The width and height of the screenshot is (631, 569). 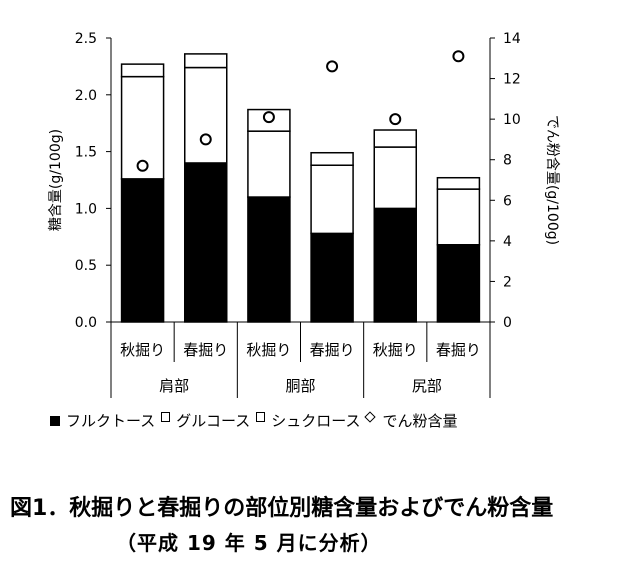 What do you see at coordinates (56, 180) in the screenshot?
I see `y-axis-left-label: 糖含量(g/100g)` at bounding box center [56, 180].